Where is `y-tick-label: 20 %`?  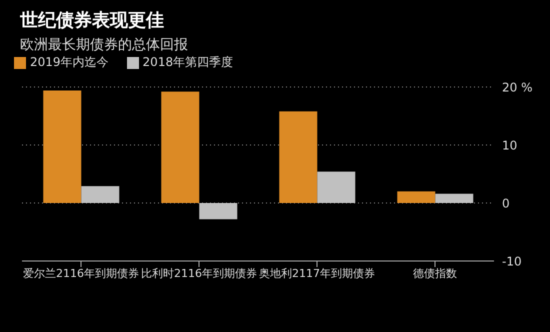 y-tick-label: 20 % is located at coordinates (517, 87).